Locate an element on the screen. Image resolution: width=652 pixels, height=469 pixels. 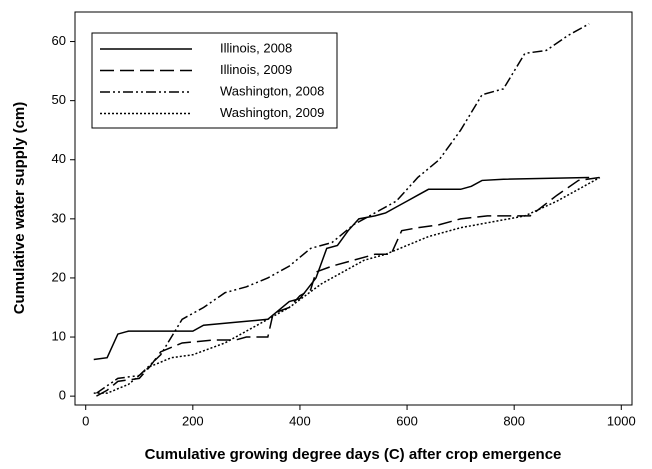
legend-label: Washington, 2009 is located at coordinates (272, 112).